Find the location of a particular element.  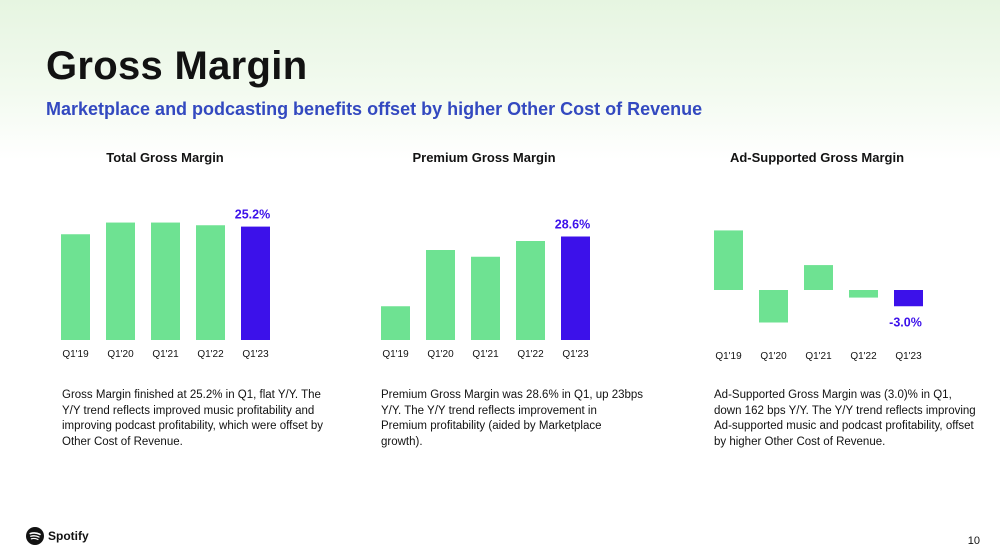

page-title: Gross Margin is located at coordinates (177, 66).